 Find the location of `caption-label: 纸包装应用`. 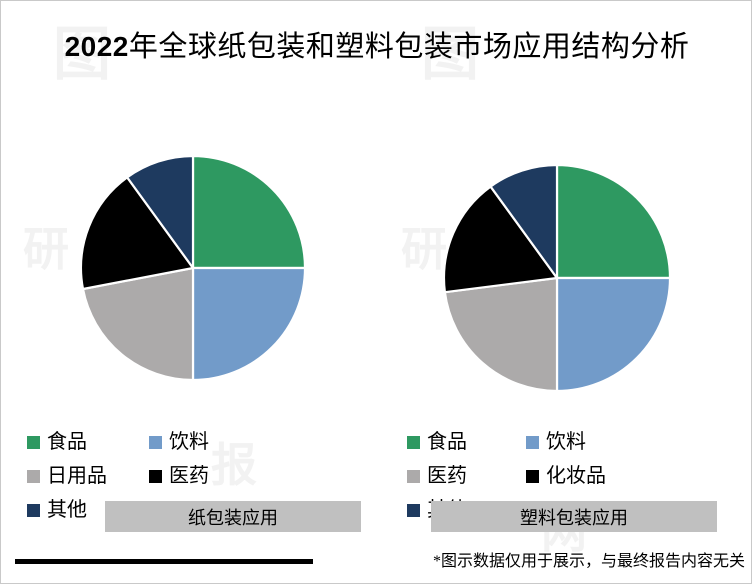

caption-label: 纸包装应用 is located at coordinates (233, 517).